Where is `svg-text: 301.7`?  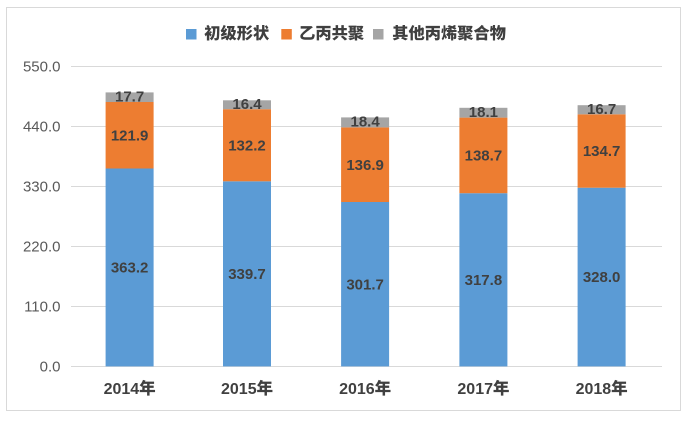 svg-text: 301.7 is located at coordinates (365, 284).